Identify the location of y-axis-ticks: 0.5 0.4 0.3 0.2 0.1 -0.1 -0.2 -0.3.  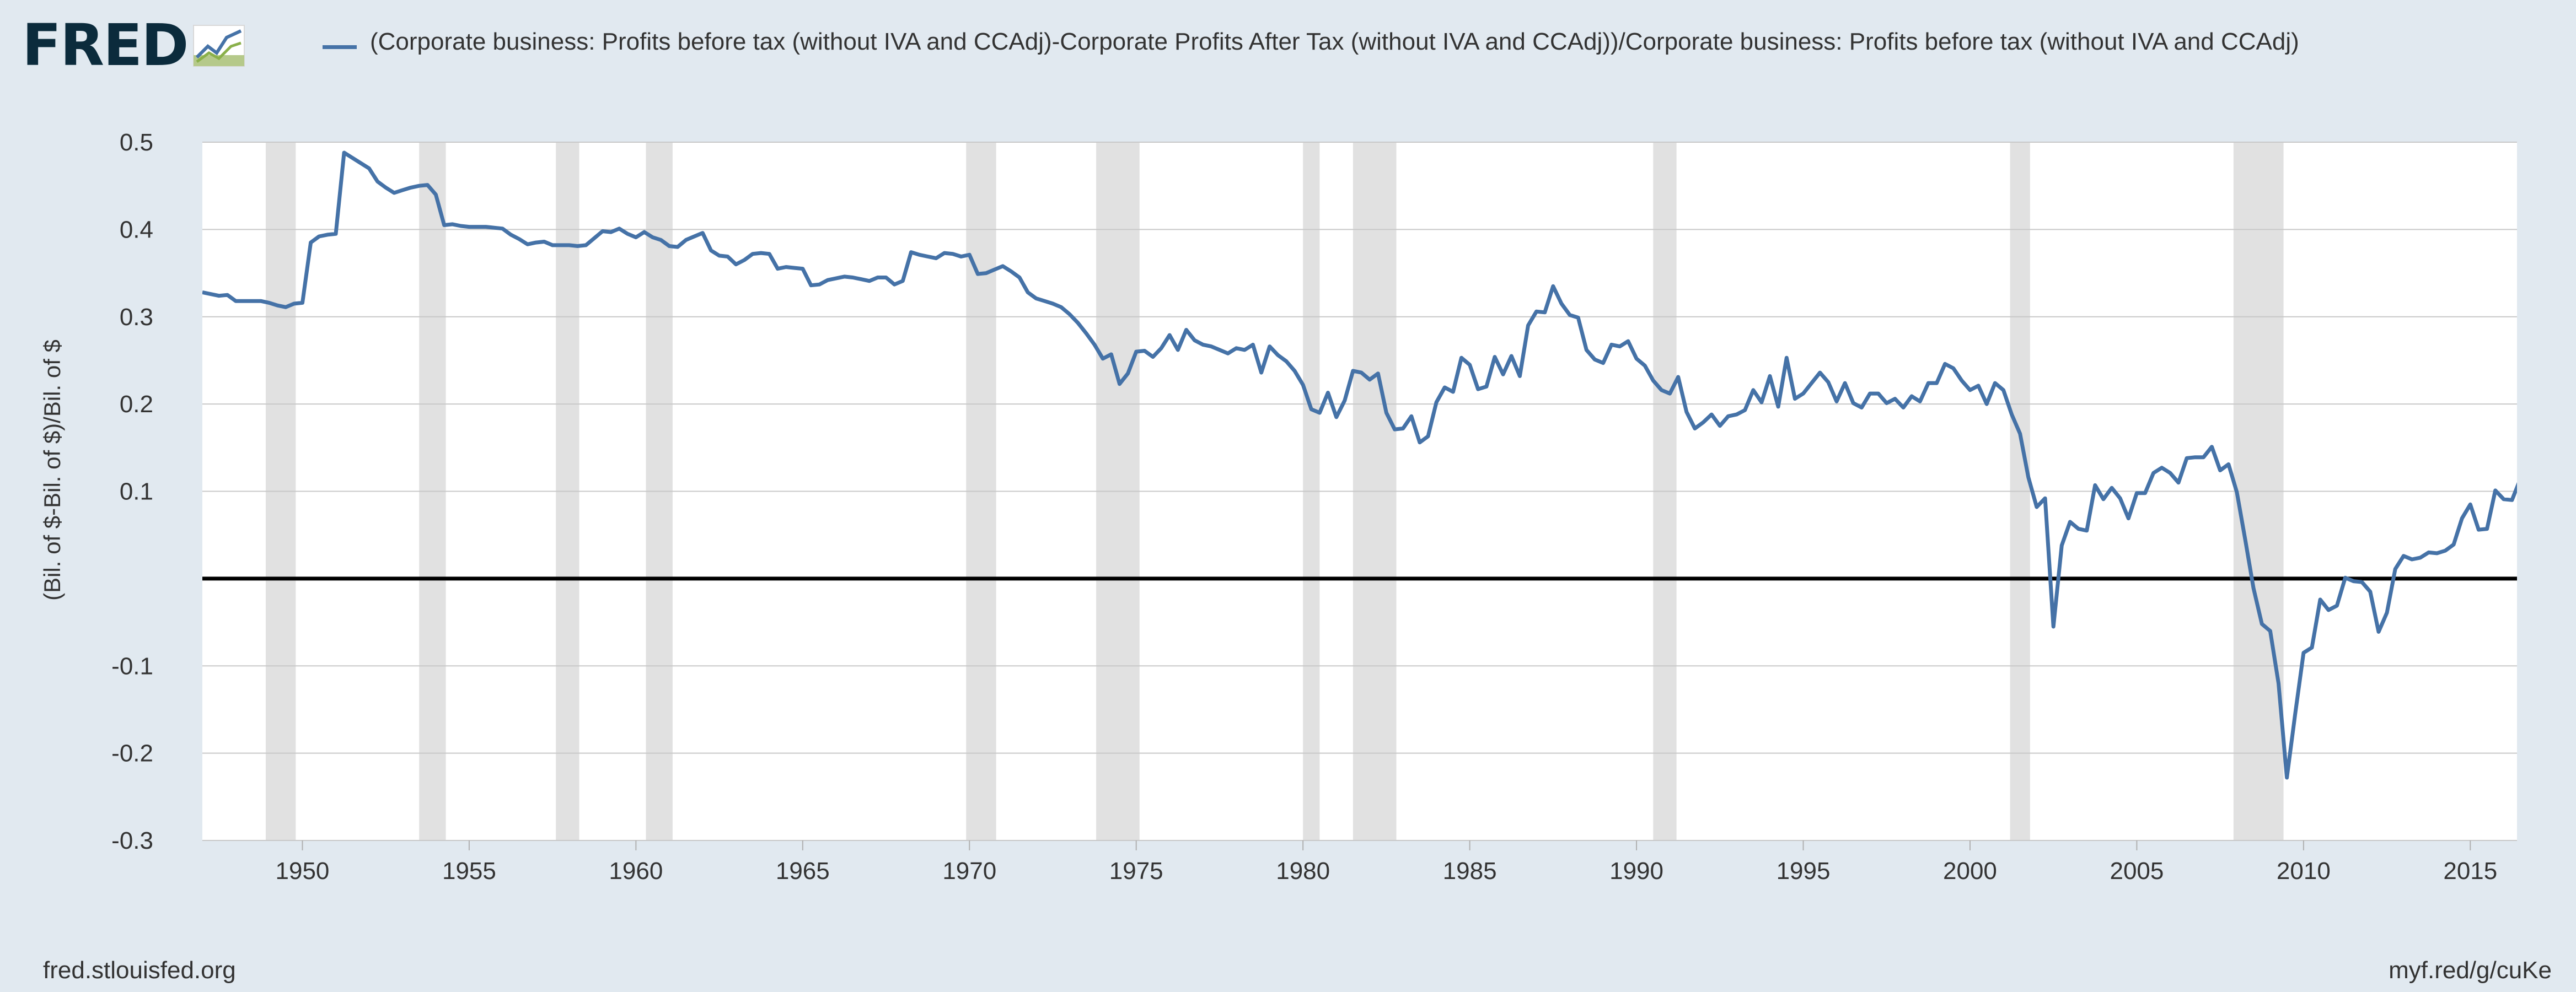
(132, 491).